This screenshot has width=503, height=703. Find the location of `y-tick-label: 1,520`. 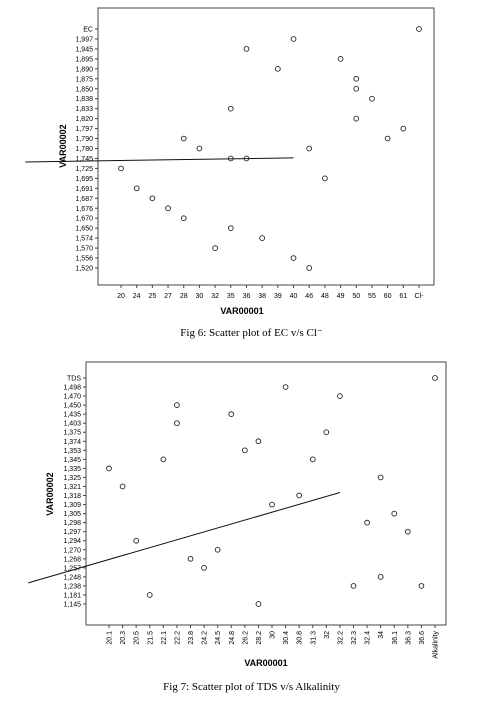

y-tick-label: 1,520 is located at coordinates (84, 269).